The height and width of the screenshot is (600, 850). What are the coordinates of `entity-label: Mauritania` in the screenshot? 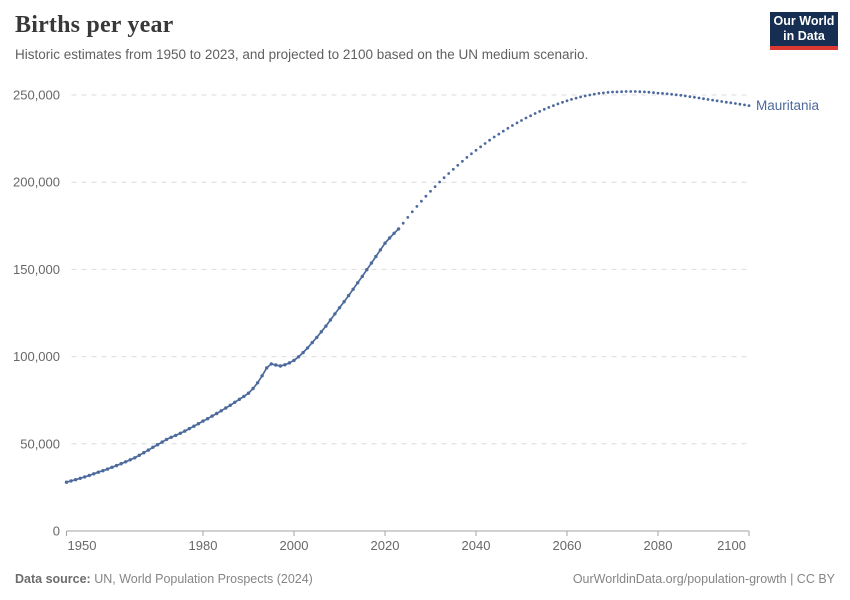 It's located at (788, 105).